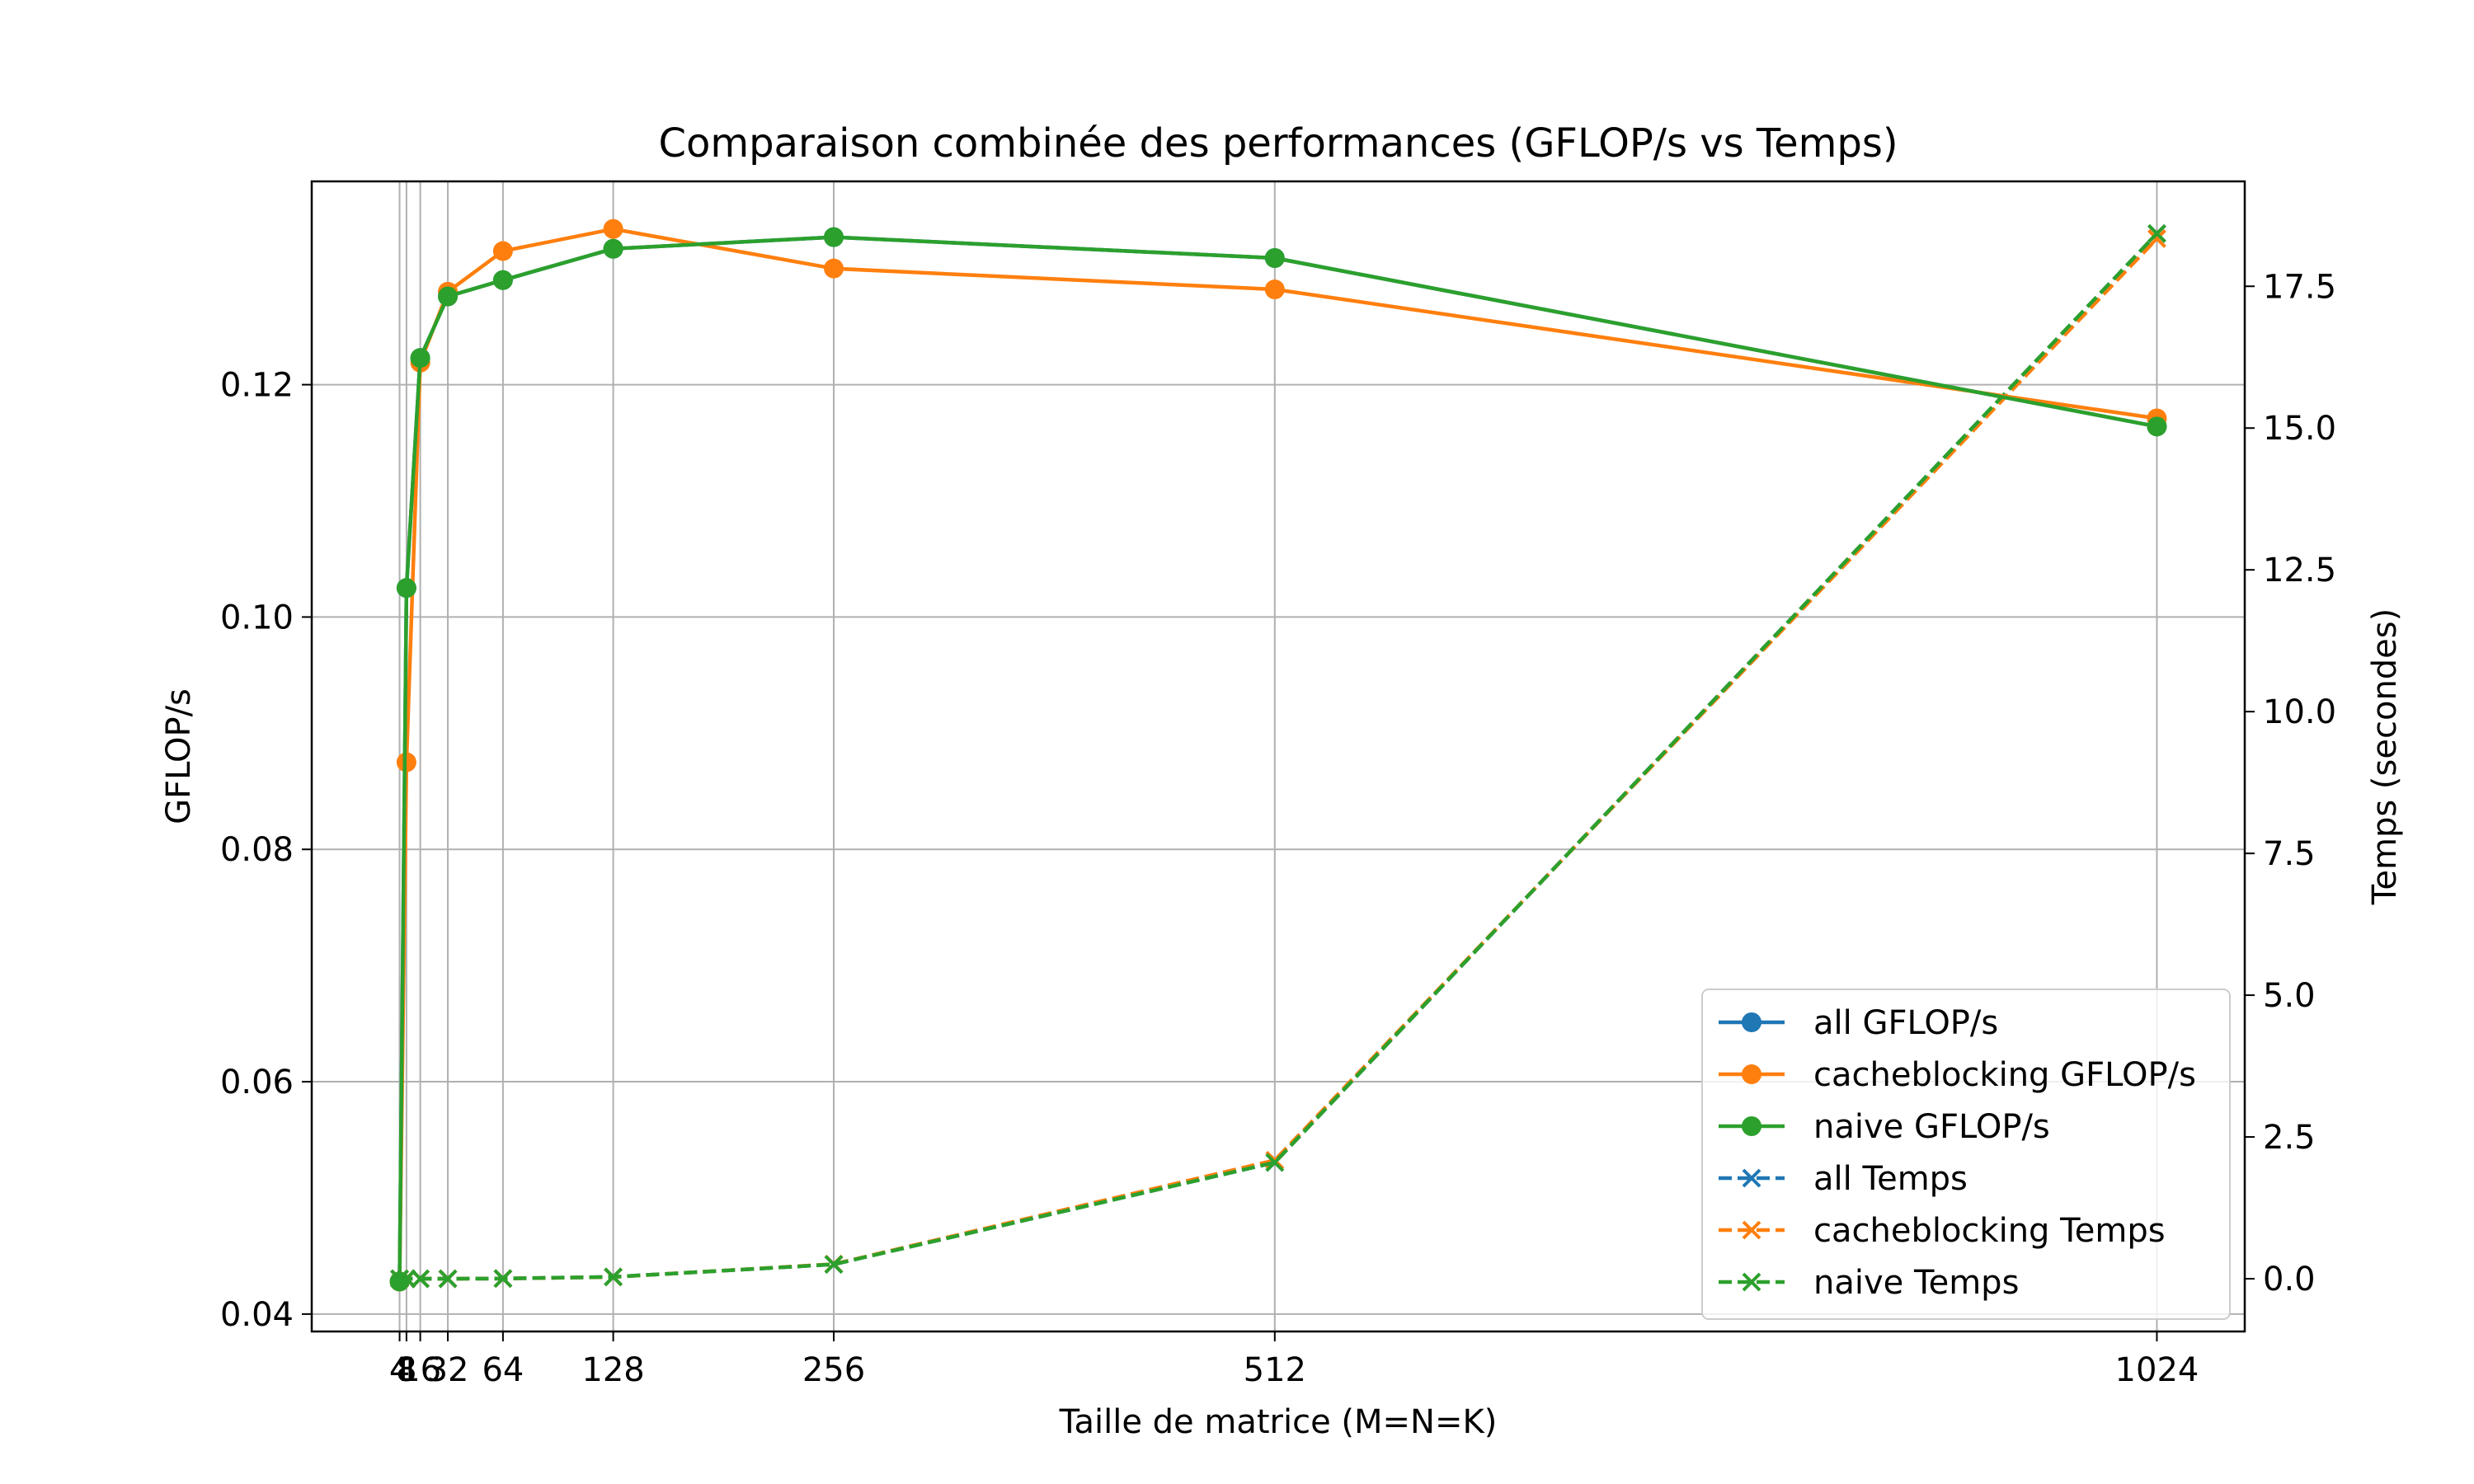 The image size is (2474, 1484). I want to click on x-tick-label: 4, so click(399, 1370).